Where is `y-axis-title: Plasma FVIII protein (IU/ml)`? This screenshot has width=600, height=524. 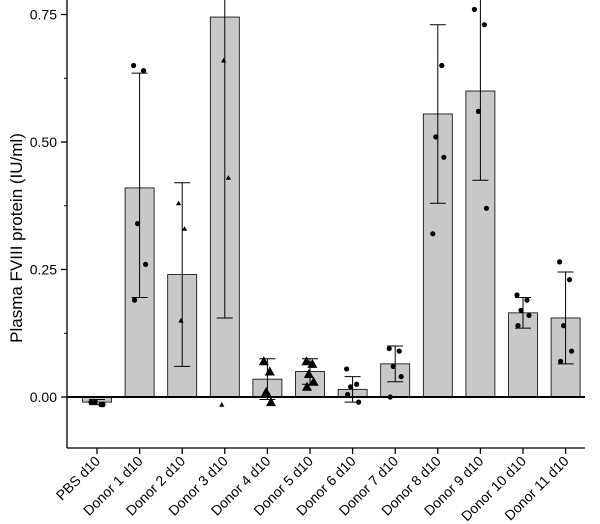
y-axis-title: Plasma FVIII protein (IU/ml) is located at coordinates (16, 238).